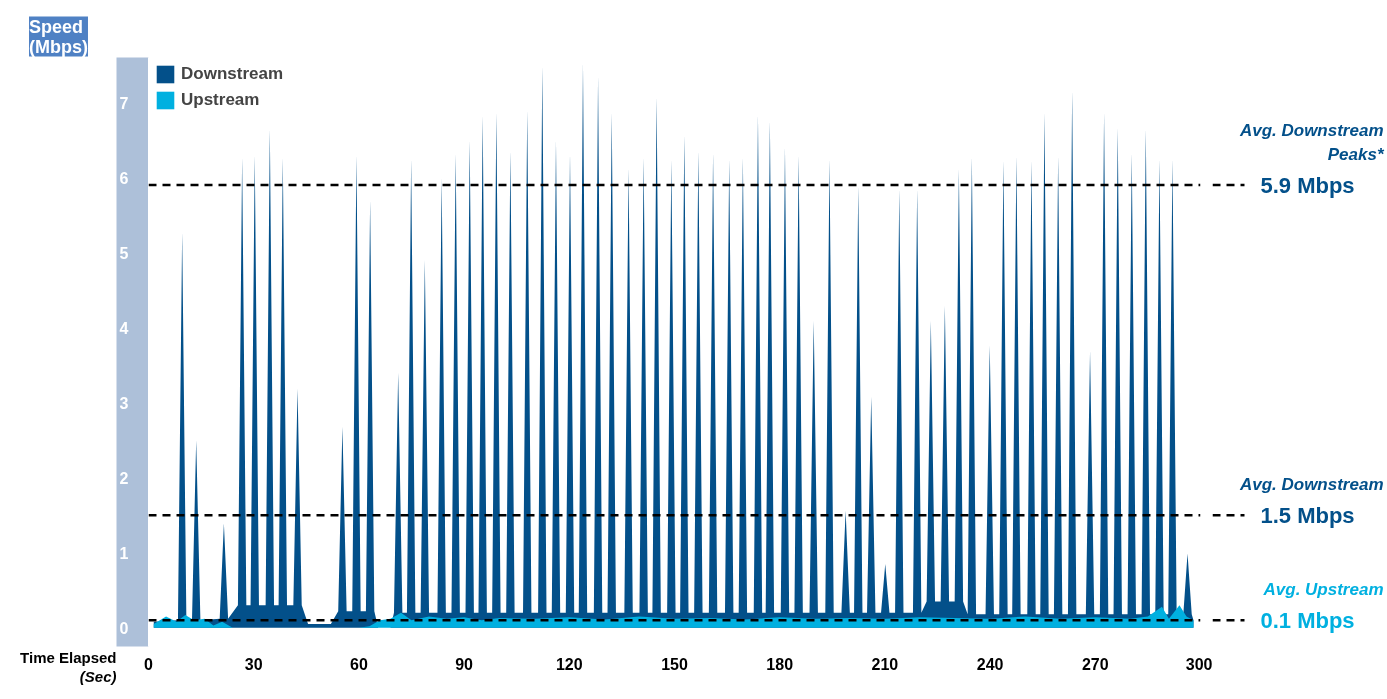  I want to click on y-tick-label: 7, so click(124, 103).